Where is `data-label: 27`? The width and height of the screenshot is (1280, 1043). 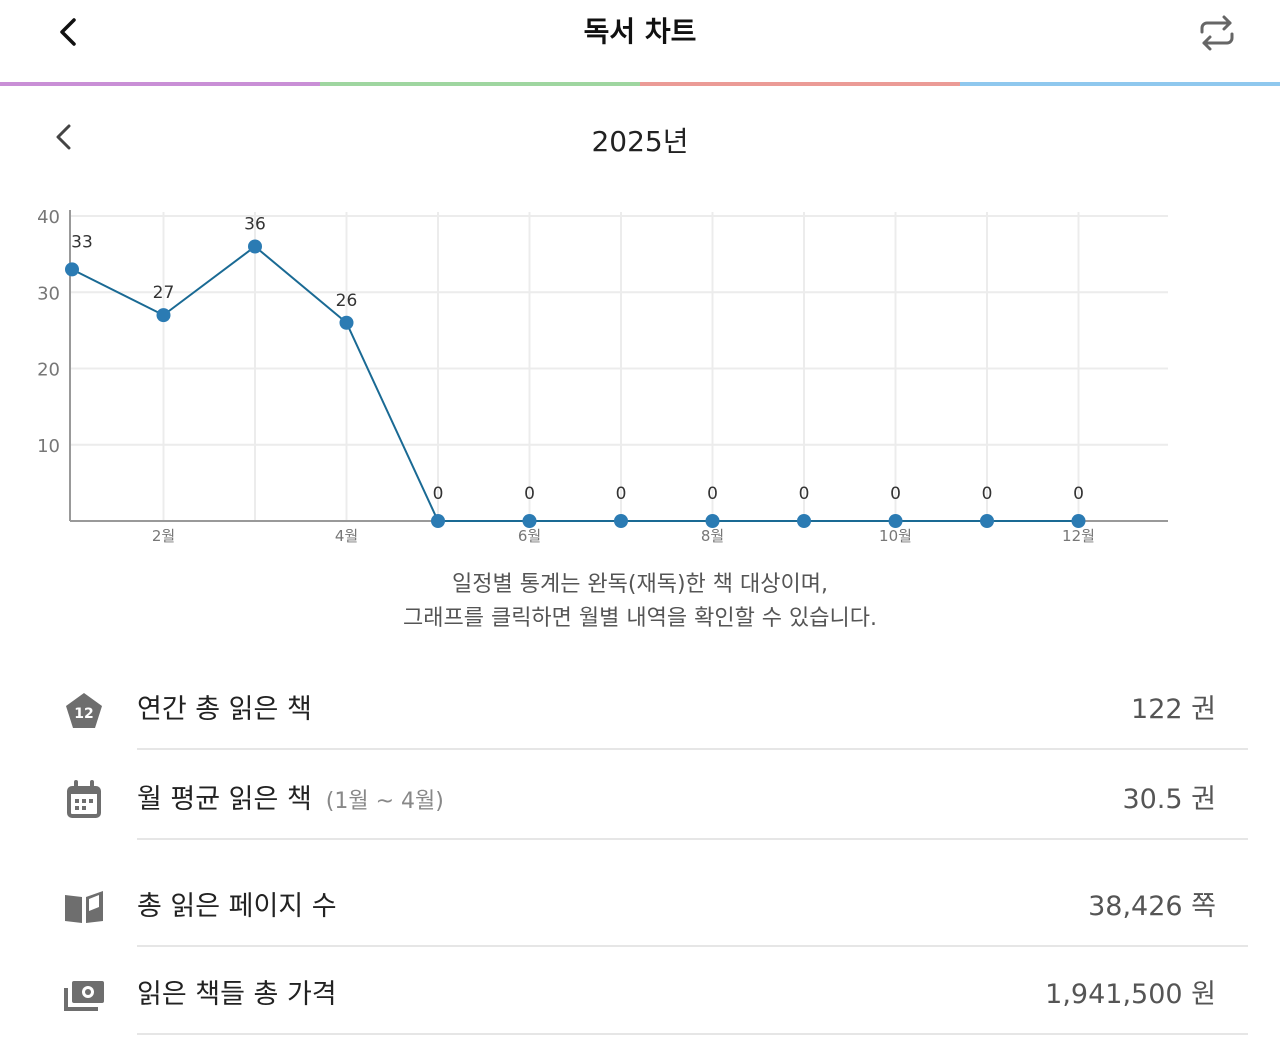
data-label: 27 is located at coordinates (164, 293).